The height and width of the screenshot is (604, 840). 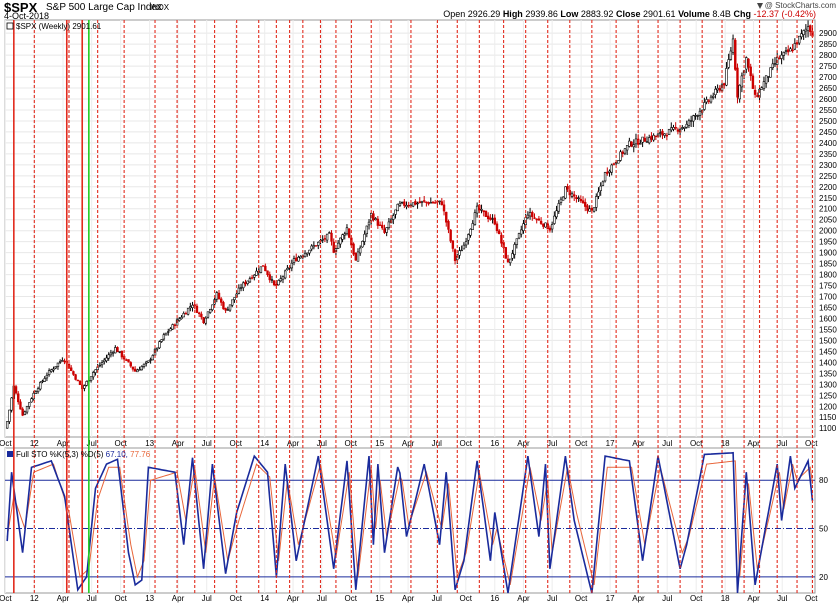 What do you see at coordinates (638, 443) in the screenshot?
I see `price-x-tick-label: Apr` at bounding box center [638, 443].